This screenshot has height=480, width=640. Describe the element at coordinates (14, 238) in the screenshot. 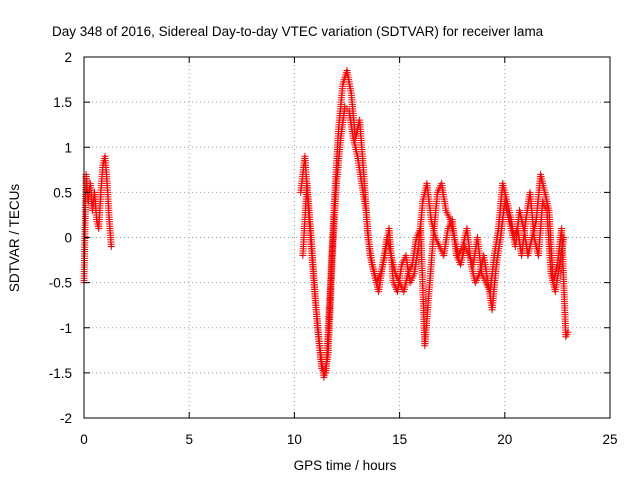

I see `y-axis-label: SDTVAR / TECUs` at that location.